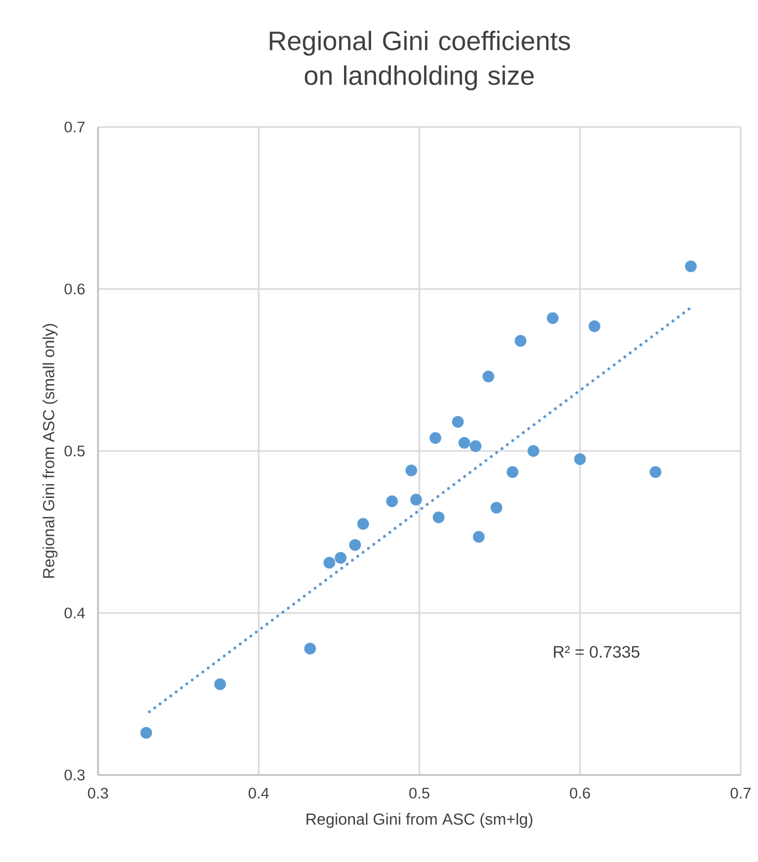 This screenshot has height=862, width=758. I want to click on y-tick-label: 0.7, so click(74, 127).